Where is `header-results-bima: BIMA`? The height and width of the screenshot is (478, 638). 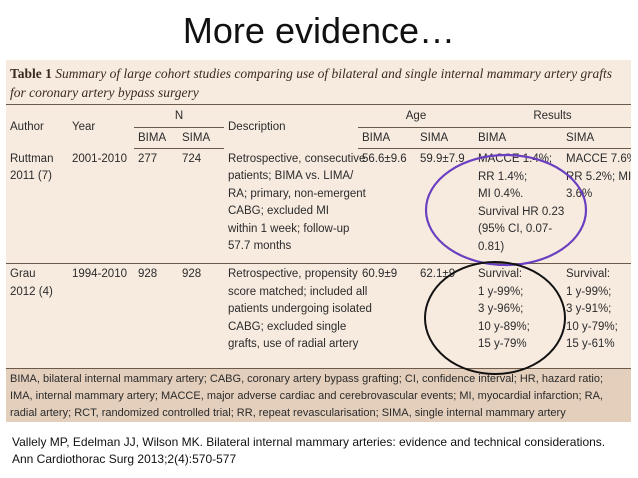 header-results-bima: BIMA is located at coordinates (518, 138).